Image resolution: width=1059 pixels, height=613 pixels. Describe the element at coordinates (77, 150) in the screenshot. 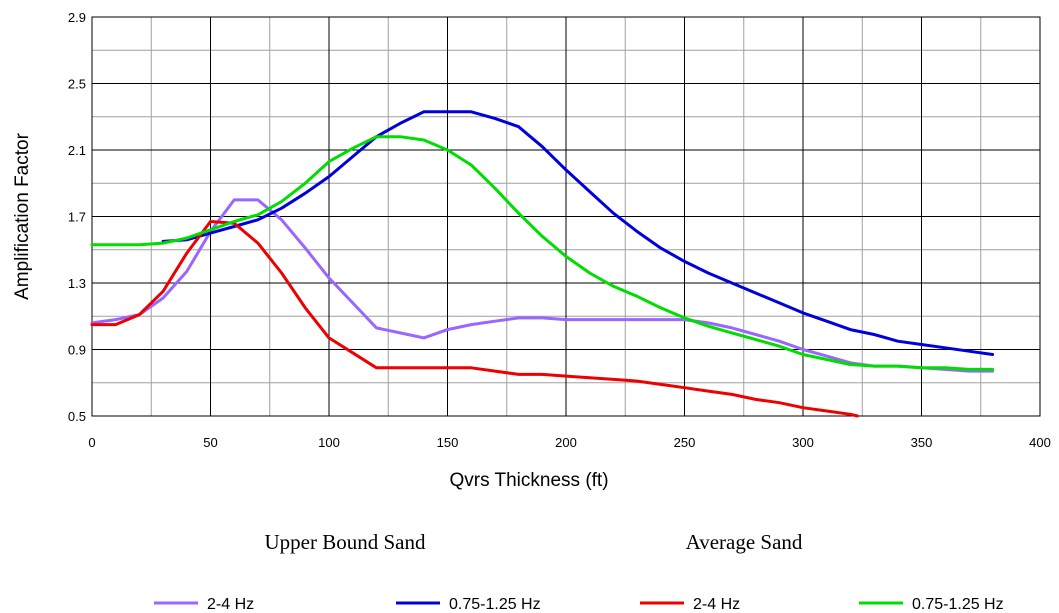

I see `y-tick-label: 2.1` at that location.